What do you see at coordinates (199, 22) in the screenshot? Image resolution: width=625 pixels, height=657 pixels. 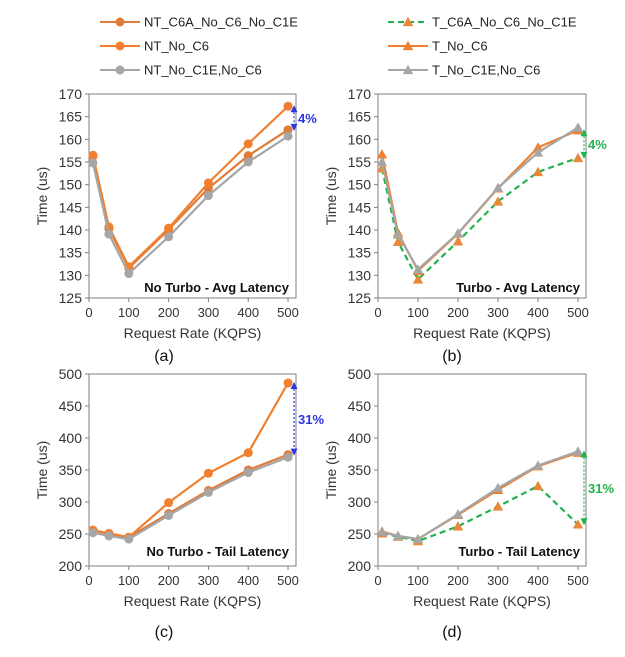 I see `legend-entry: NT_C6A_No_C6_No_C1E` at bounding box center [199, 22].